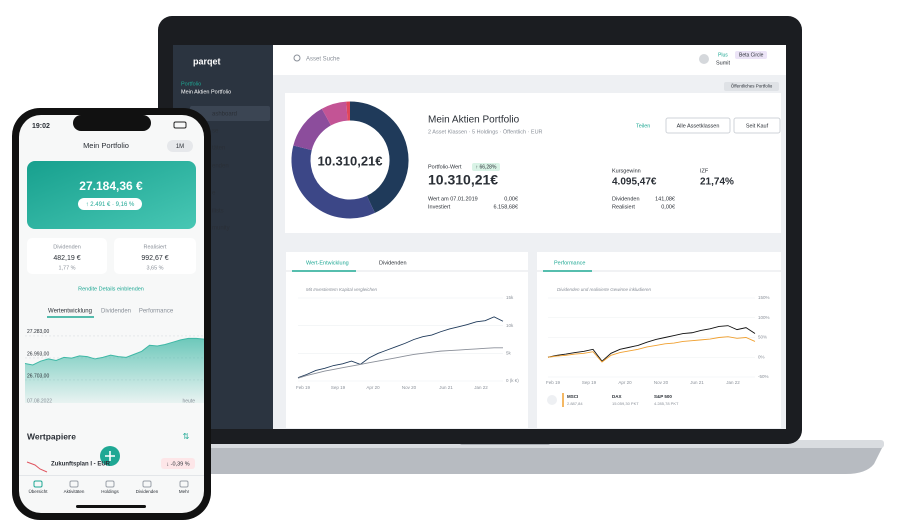 This screenshot has width=924, height=531. Describe the element at coordinates (623, 207) in the screenshot. I see `realized-label: Realisiert` at that location.